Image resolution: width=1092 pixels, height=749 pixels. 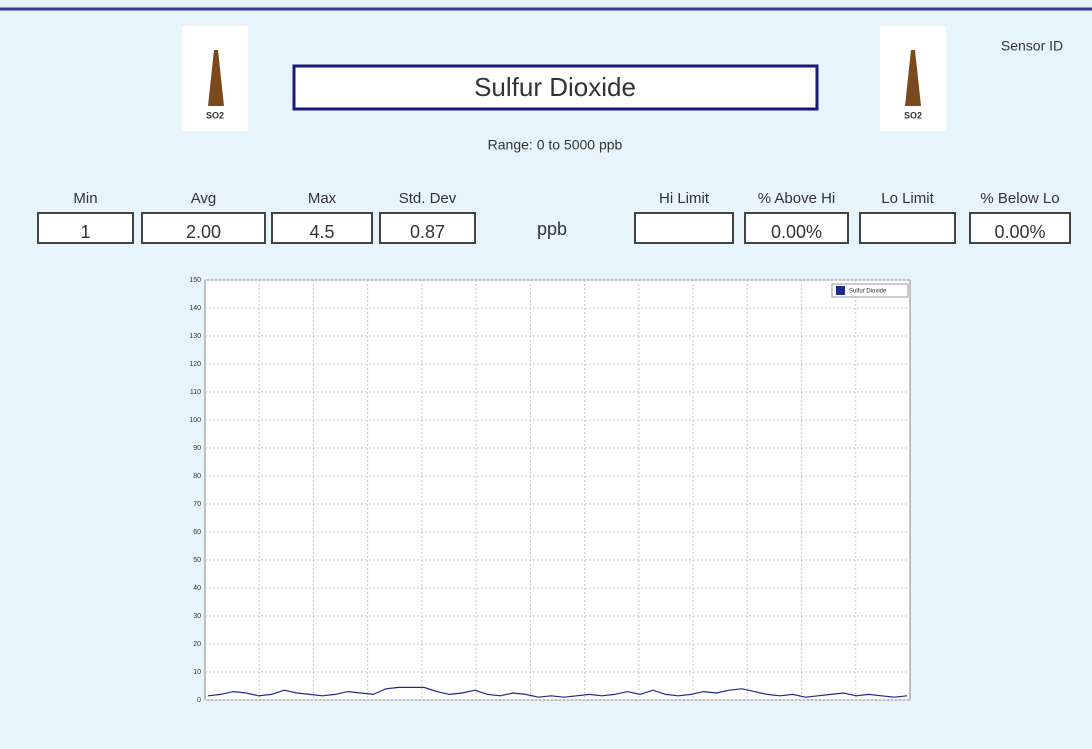 What do you see at coordinates (555, 145) in the screenshot?
I see `range: Range: 0 to 5000 ppb` at bounding box center [555, 145].